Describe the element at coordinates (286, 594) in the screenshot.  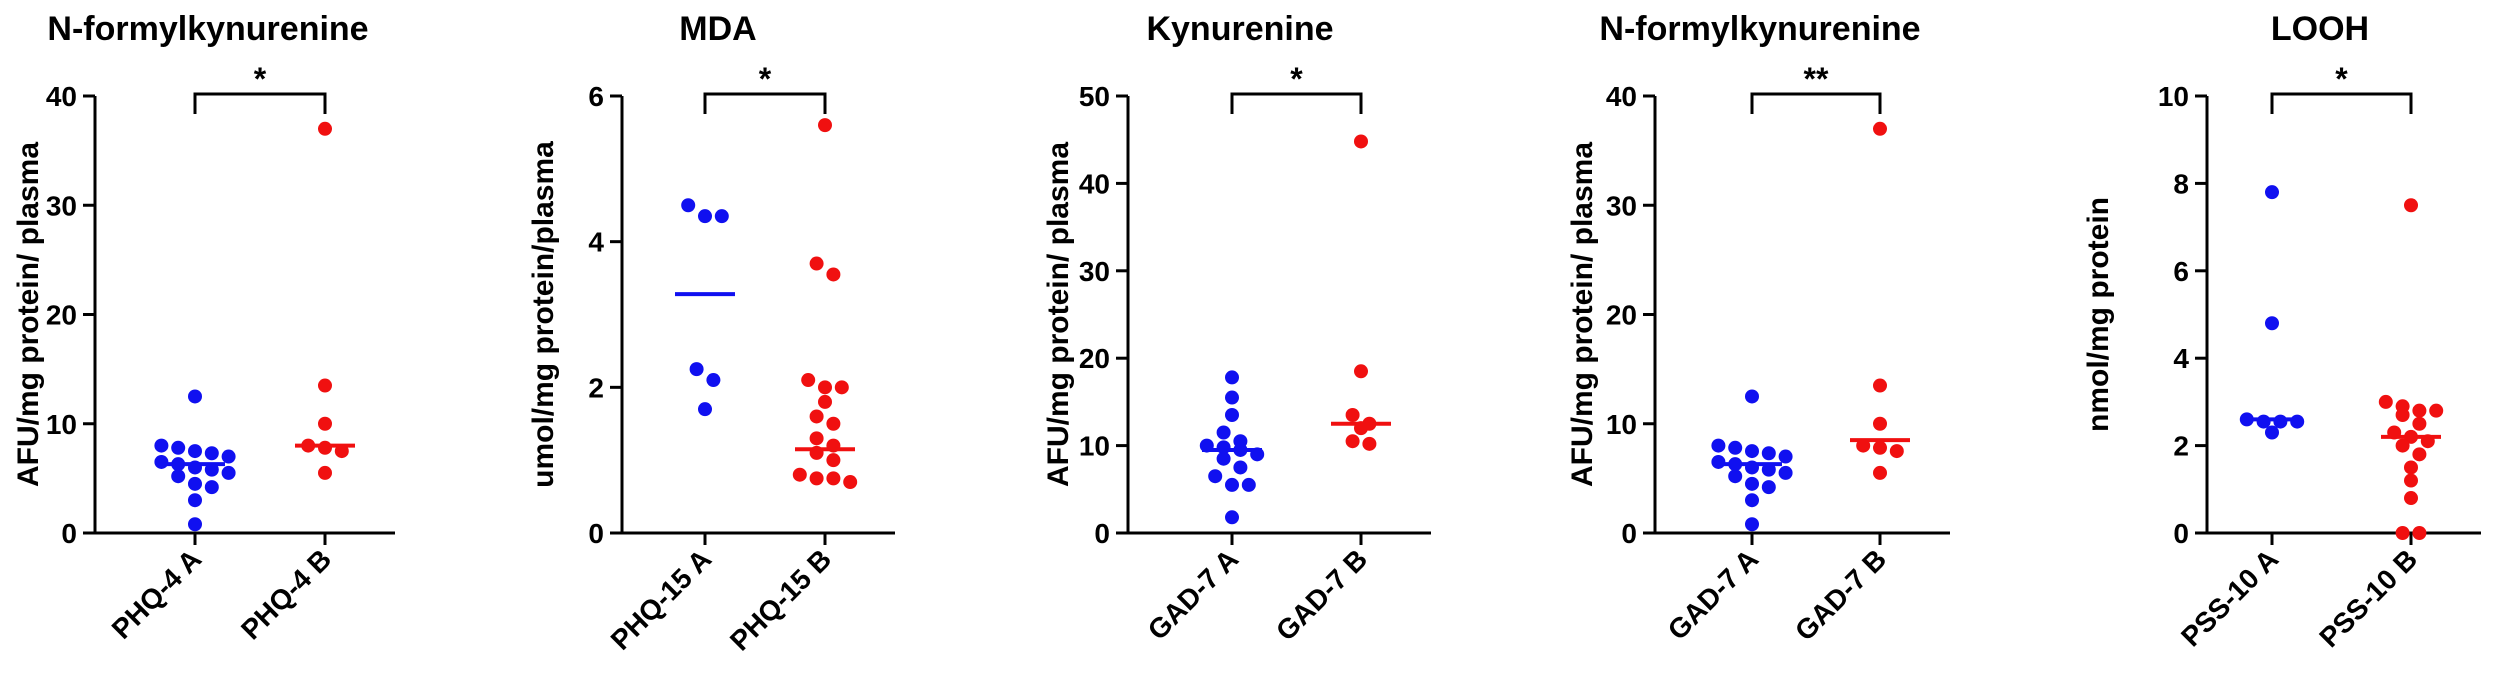
I see `x-tick-label: PHQ-4 B` at that location.